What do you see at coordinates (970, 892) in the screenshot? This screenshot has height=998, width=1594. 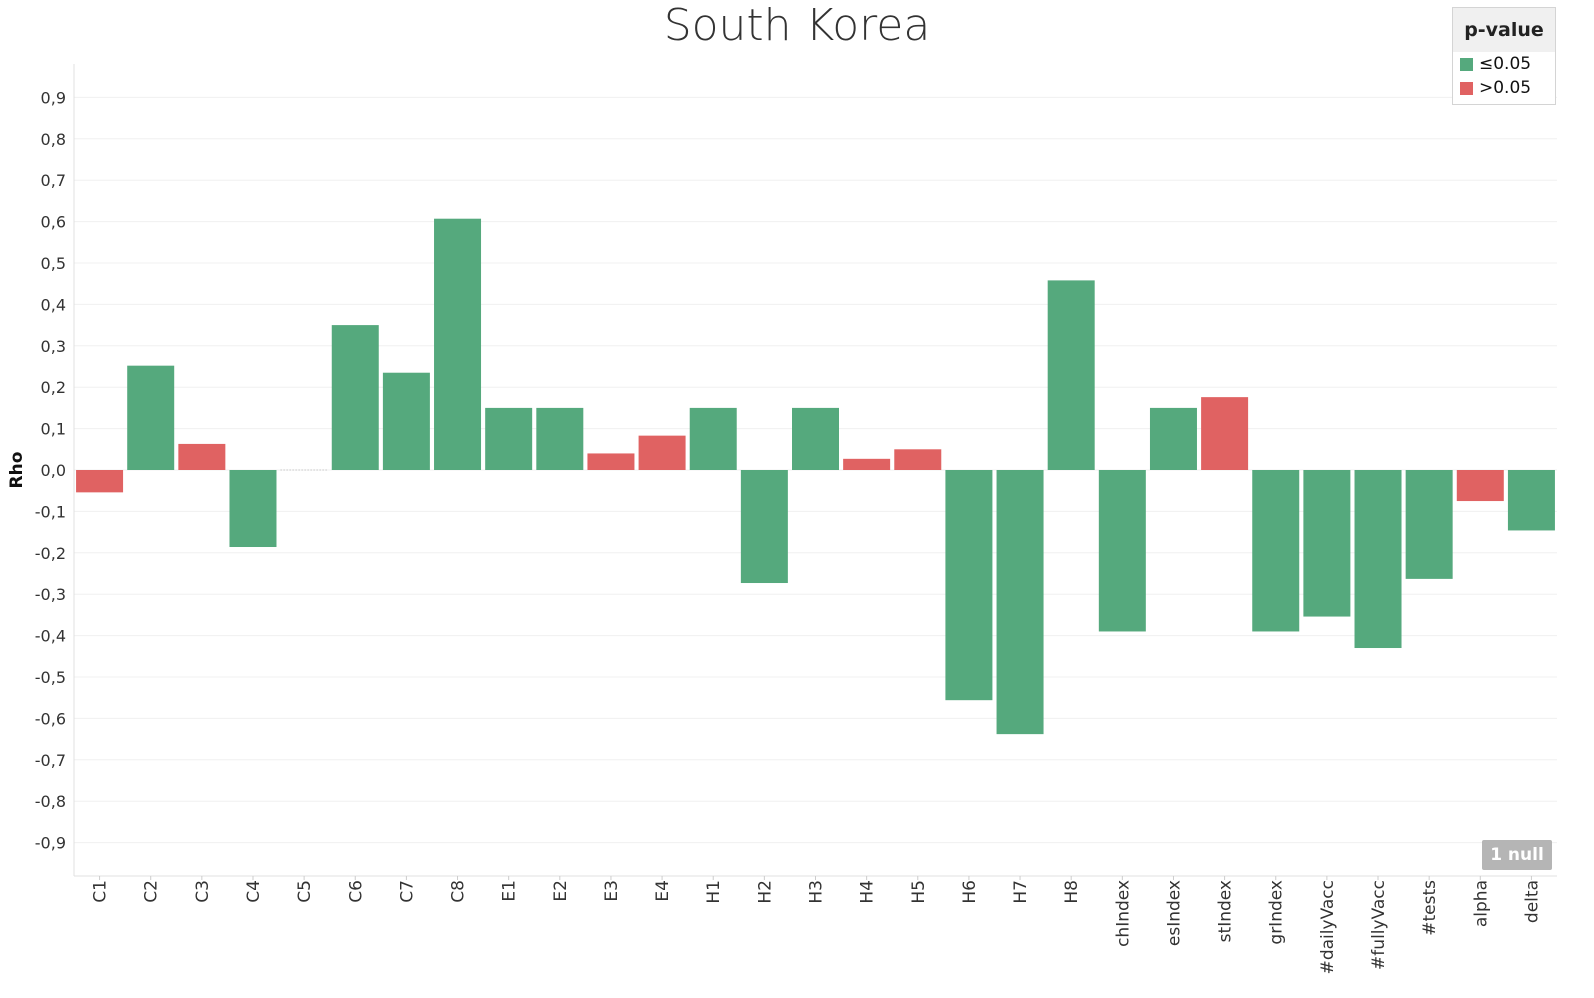 I see `x-tick-label: H6` at bounding box center [970, 892].